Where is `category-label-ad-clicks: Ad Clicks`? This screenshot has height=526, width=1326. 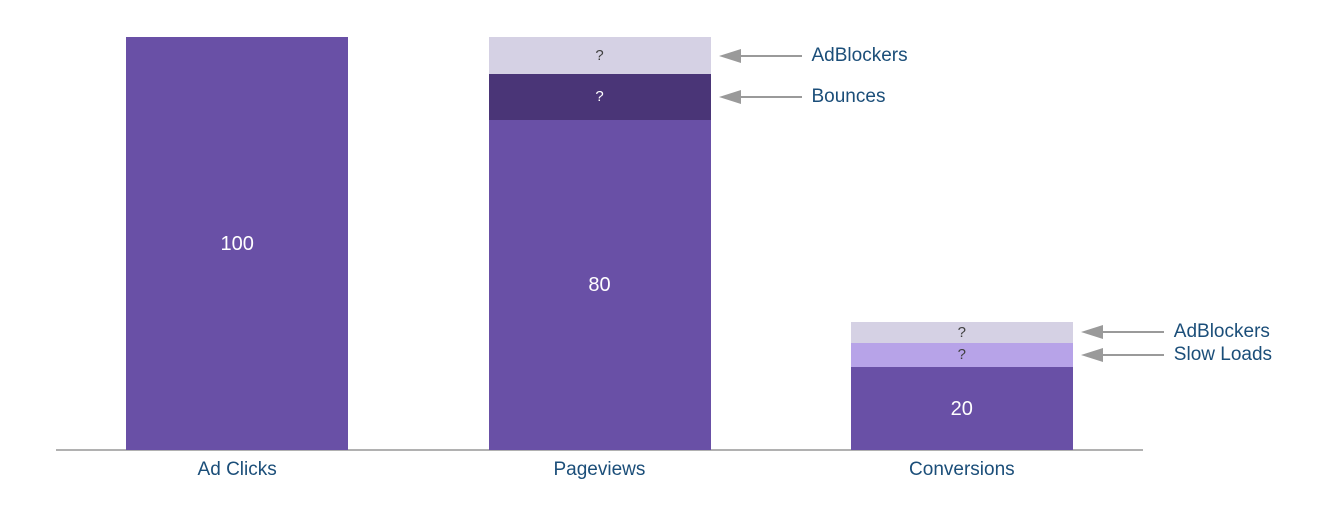
category-label-ad-clicks: Ad Clicks is located at coordinates (237, 469).